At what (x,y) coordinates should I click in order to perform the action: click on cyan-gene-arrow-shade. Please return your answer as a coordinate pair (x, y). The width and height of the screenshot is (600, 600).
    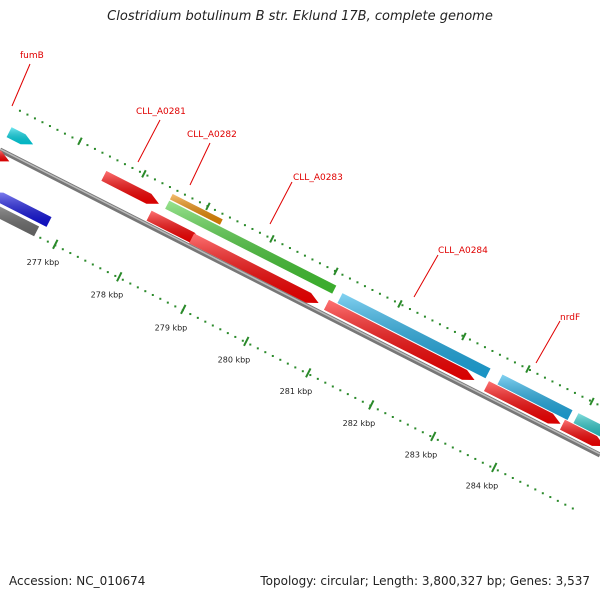
    Looking at the image, I should click on (20, 136).